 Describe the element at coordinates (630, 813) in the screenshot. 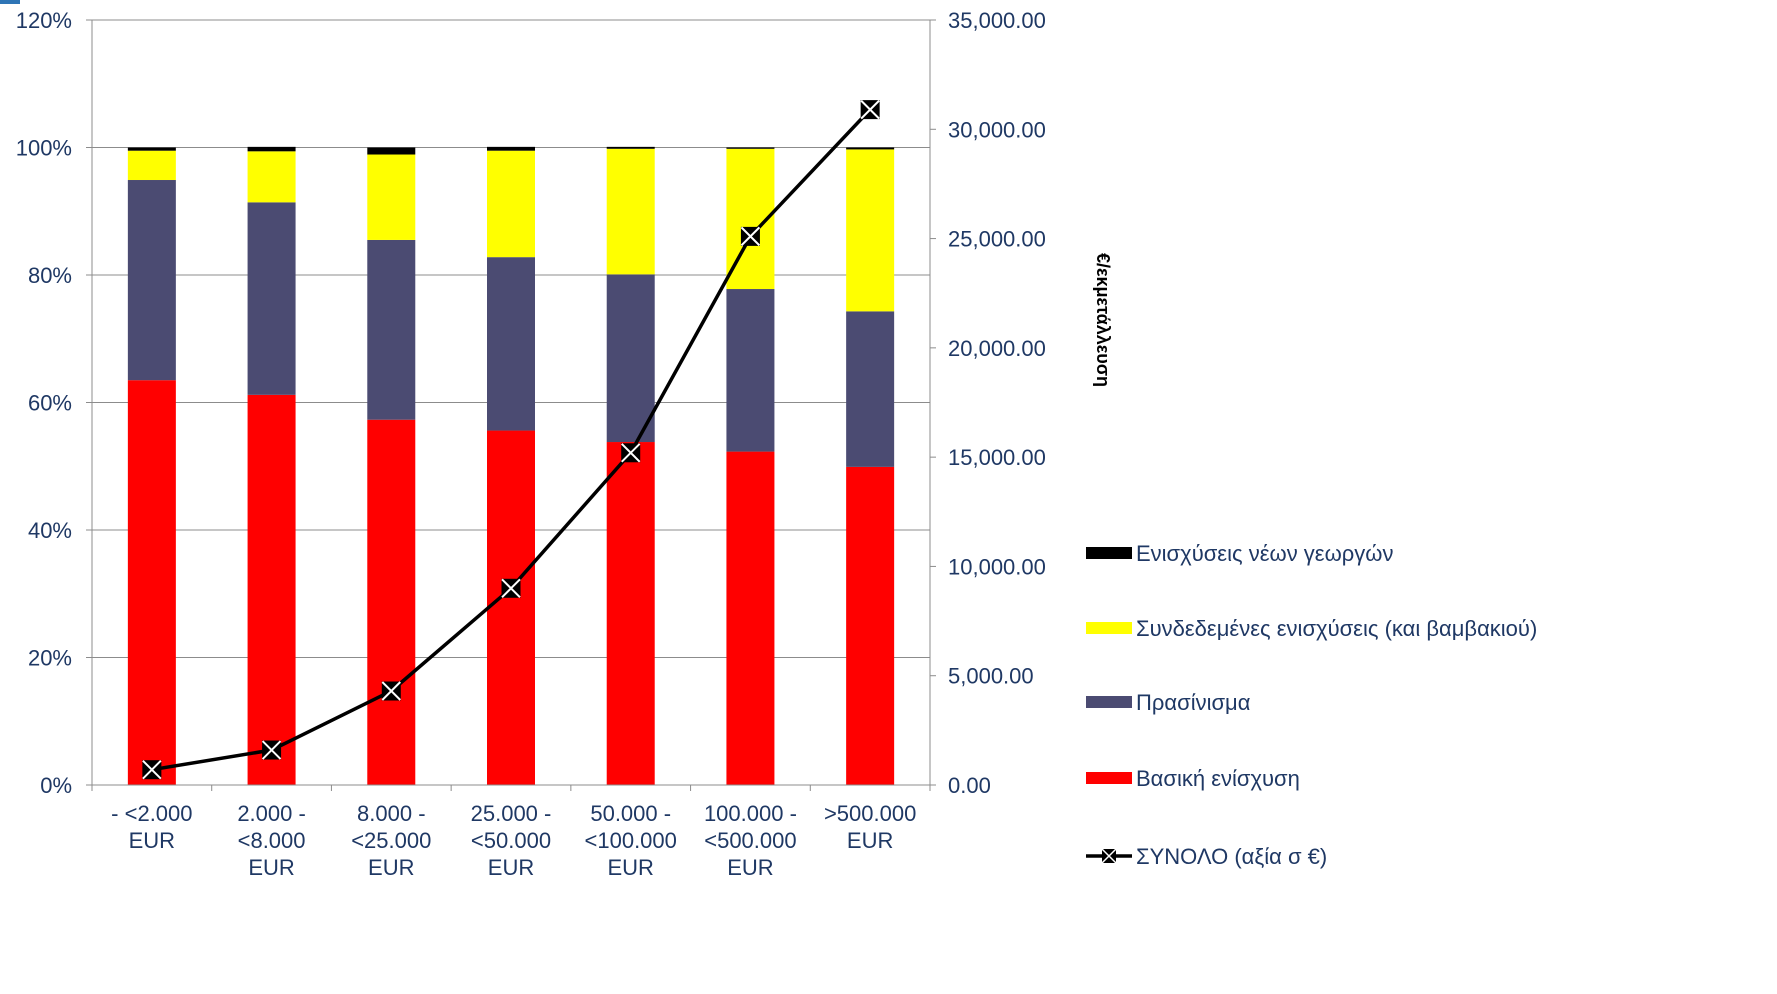

I see `x-tick-label-line: 50.000 -` at that location.